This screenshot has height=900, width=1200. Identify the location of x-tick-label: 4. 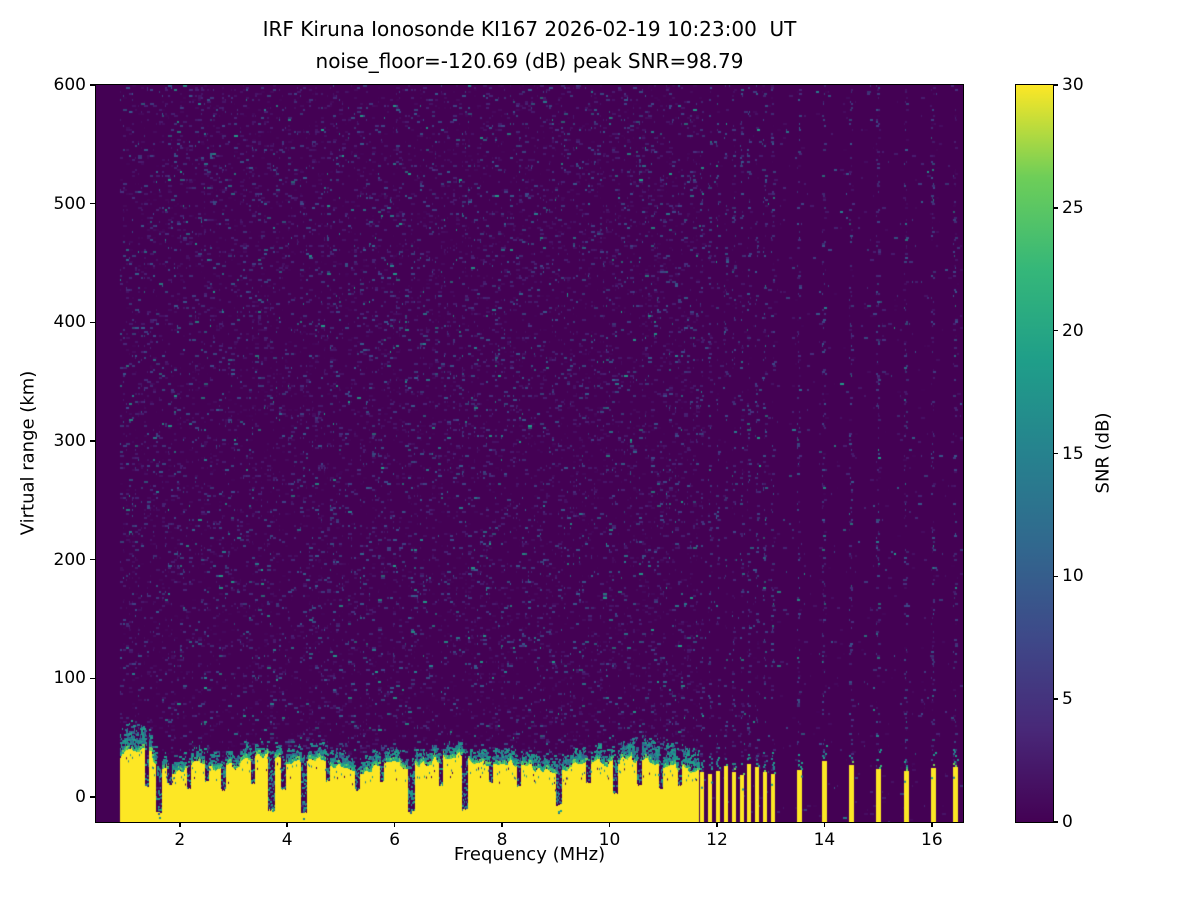
(287, 840).